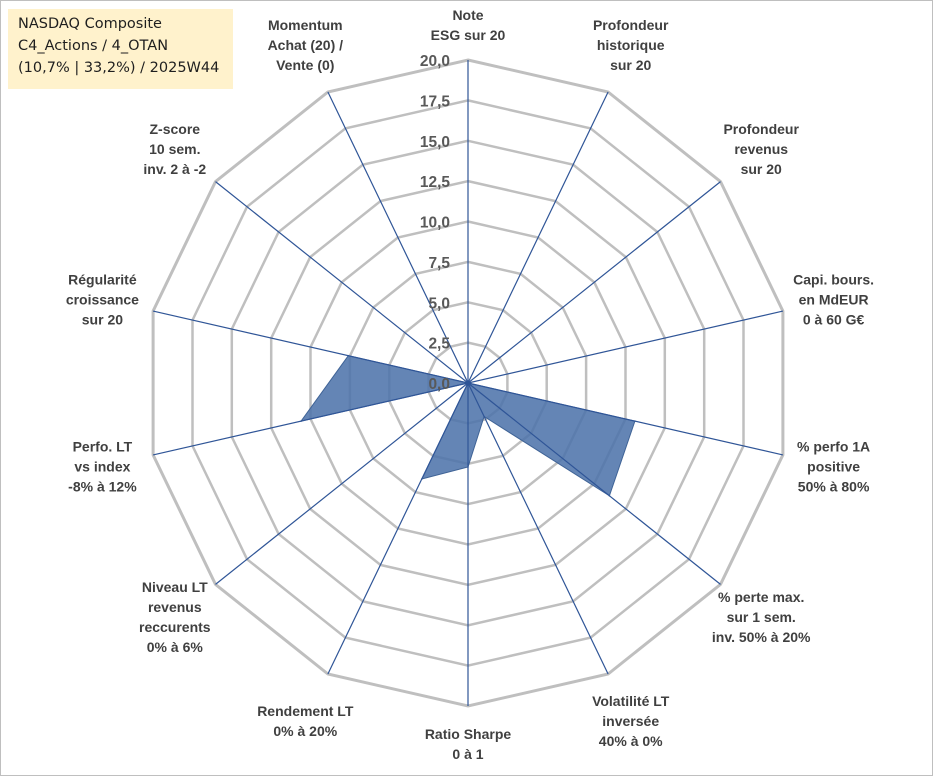  What do you see at coordinates (435, 101) in the screenshot?
I see `tick-label-7: 17,5` at bounding box center [435, 101].